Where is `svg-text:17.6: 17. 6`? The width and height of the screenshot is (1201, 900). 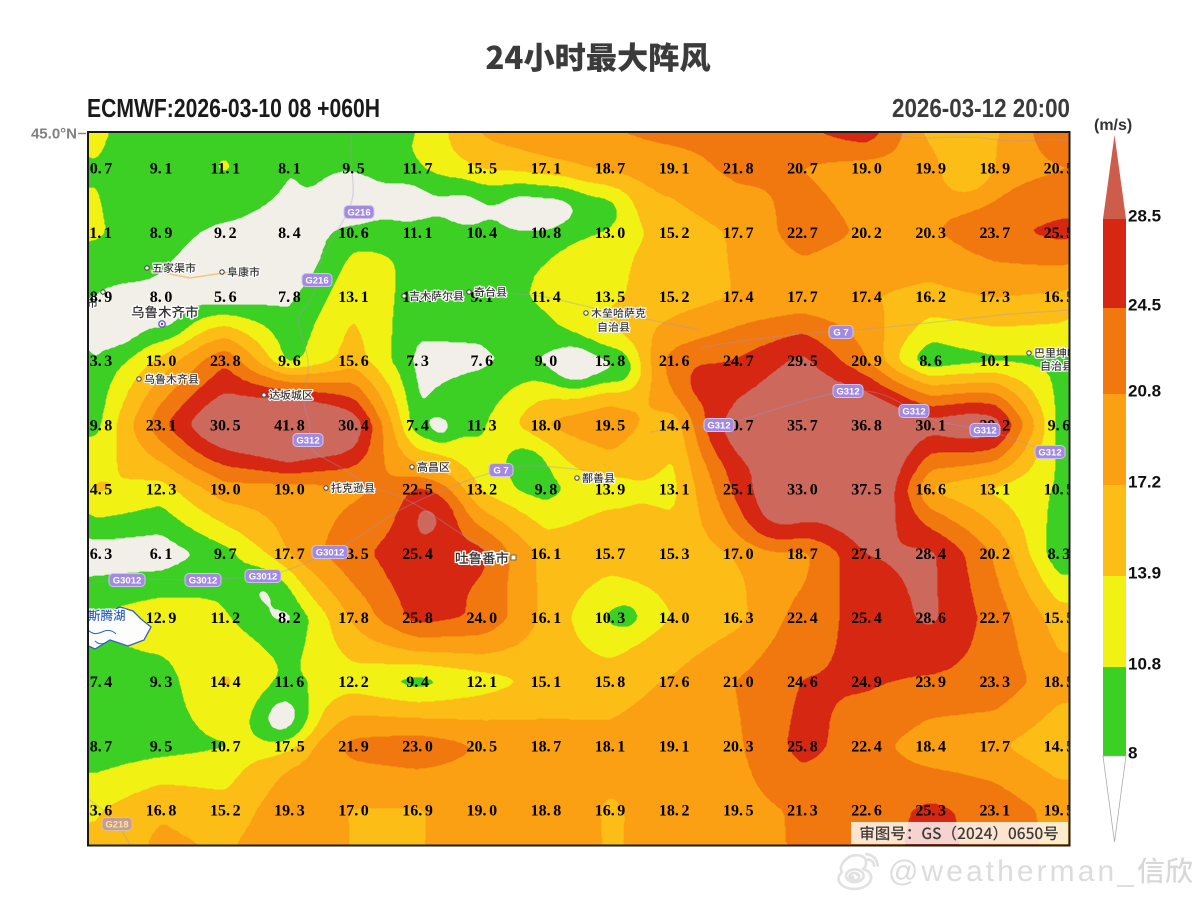
svg-text:17.6: 17. 6 is located at coordinates (674, 682).